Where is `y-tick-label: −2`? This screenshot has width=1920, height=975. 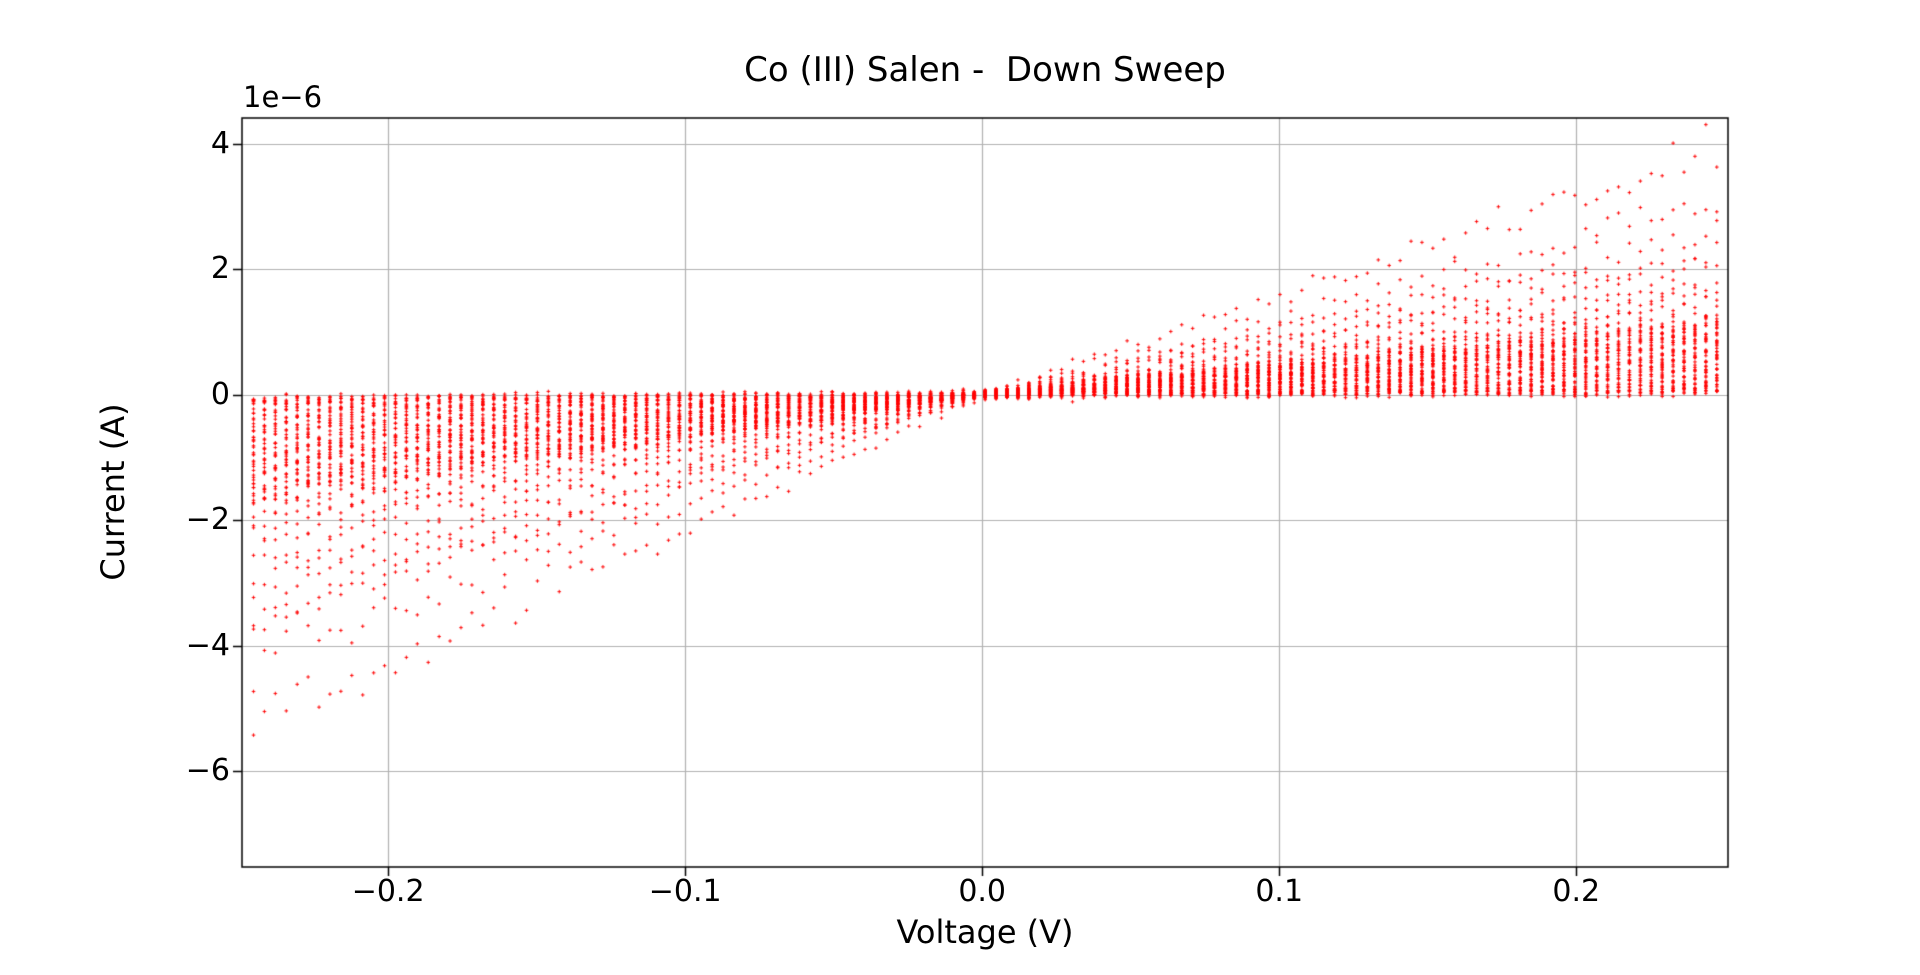
y-tick-label: −2 is located at coordinates (207, 519).